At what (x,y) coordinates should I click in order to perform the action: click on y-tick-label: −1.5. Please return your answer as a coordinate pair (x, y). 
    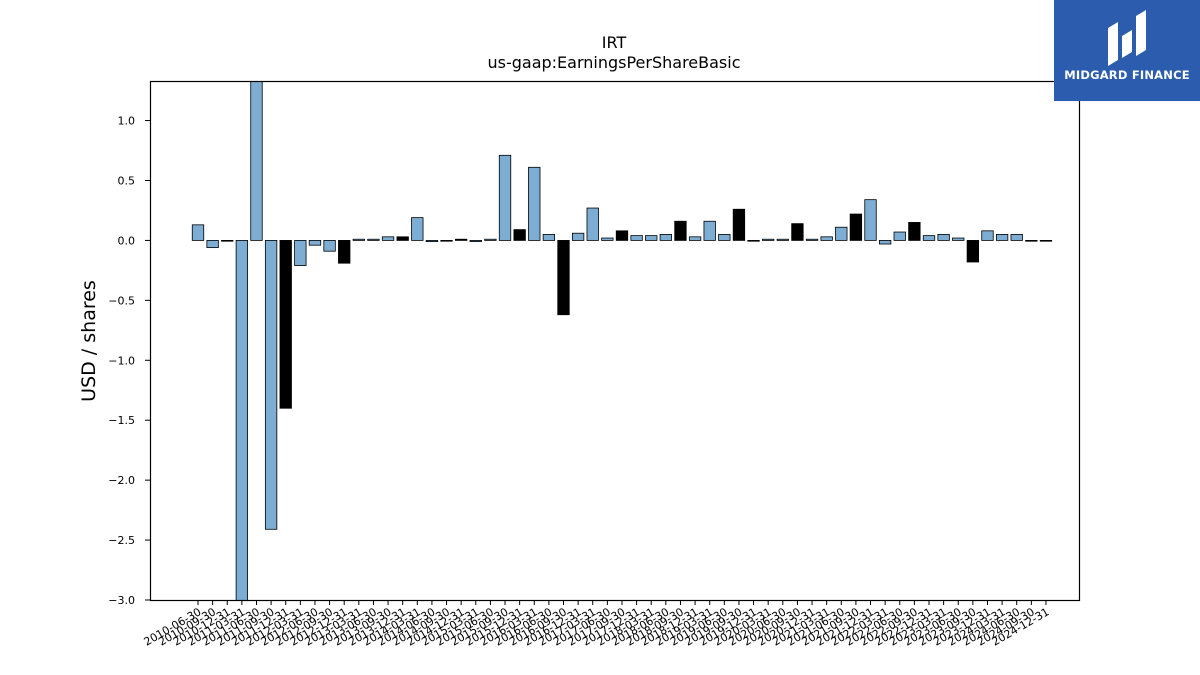
    Looking at the image, I should click on (121, 420).